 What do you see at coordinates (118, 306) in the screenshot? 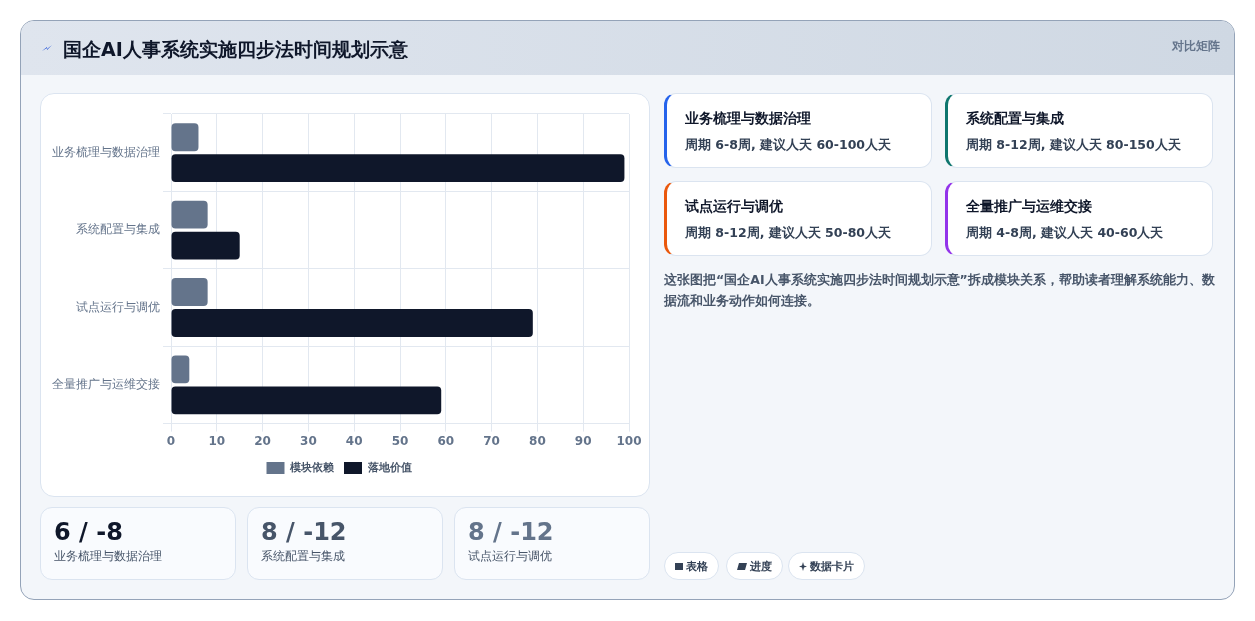
I see `y-tick-label: 试点运行与调优` at bounding box center [118, 306].